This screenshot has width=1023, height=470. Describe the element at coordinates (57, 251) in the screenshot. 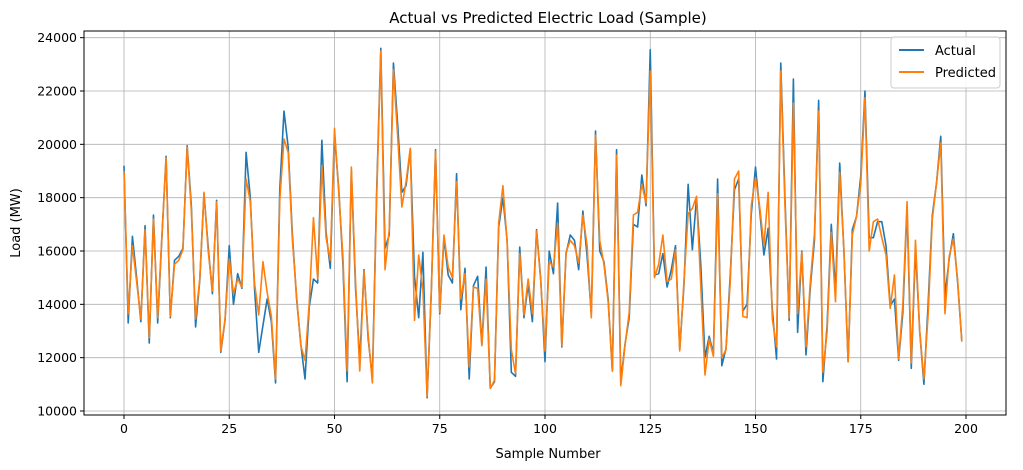

I see `y-tick-label: 16000` at that location.